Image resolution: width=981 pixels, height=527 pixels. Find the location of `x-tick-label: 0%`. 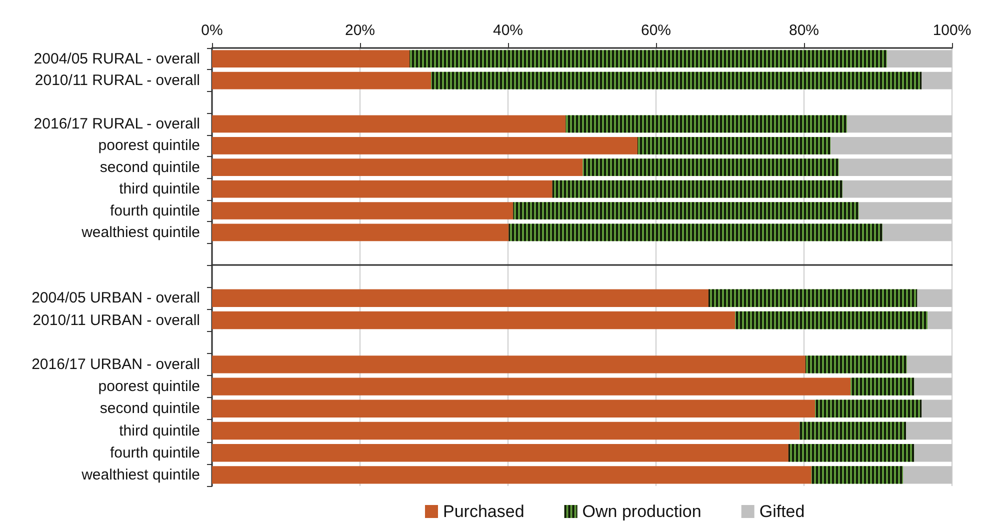

x-tick-label: 0% is located at coordinates (212, 30).